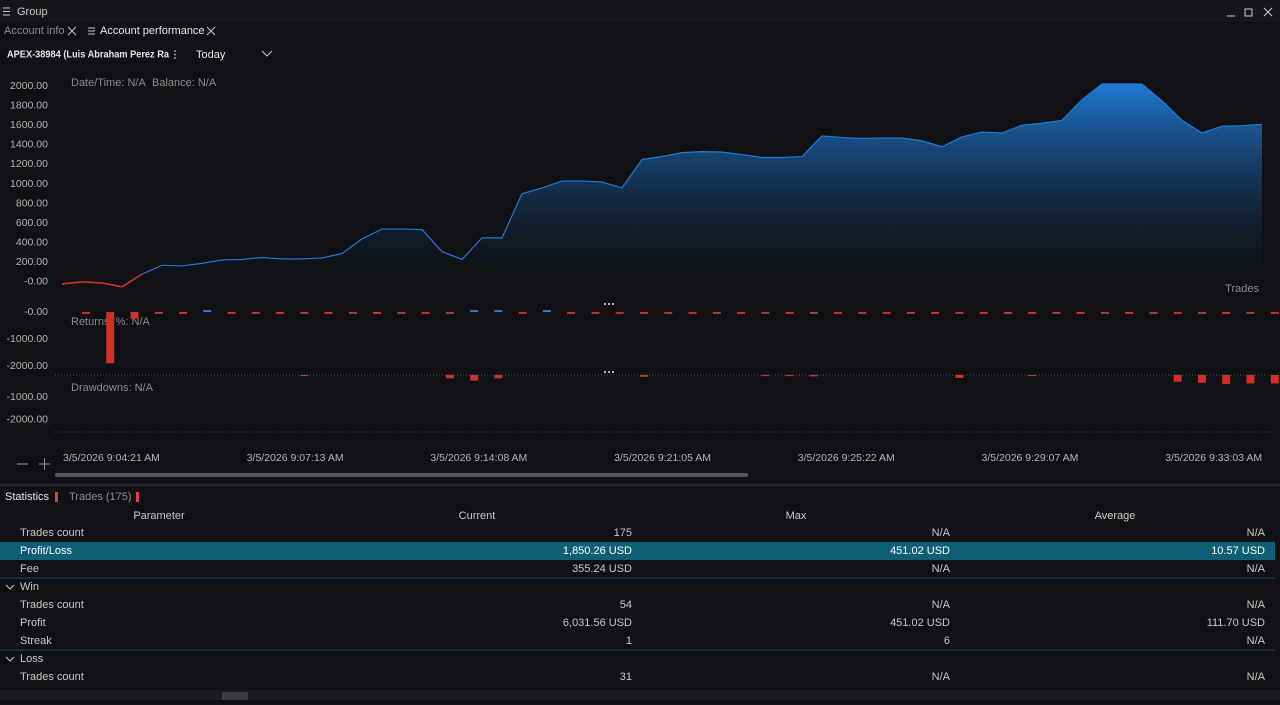  Describe the element at coordinates (1238, 551) in the screenshot. I see `cell-value: 10.57 USD` at that location.